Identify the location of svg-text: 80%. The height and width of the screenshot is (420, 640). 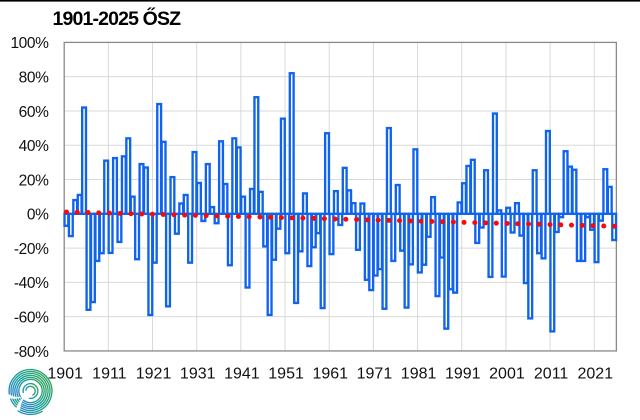
(34, 77).